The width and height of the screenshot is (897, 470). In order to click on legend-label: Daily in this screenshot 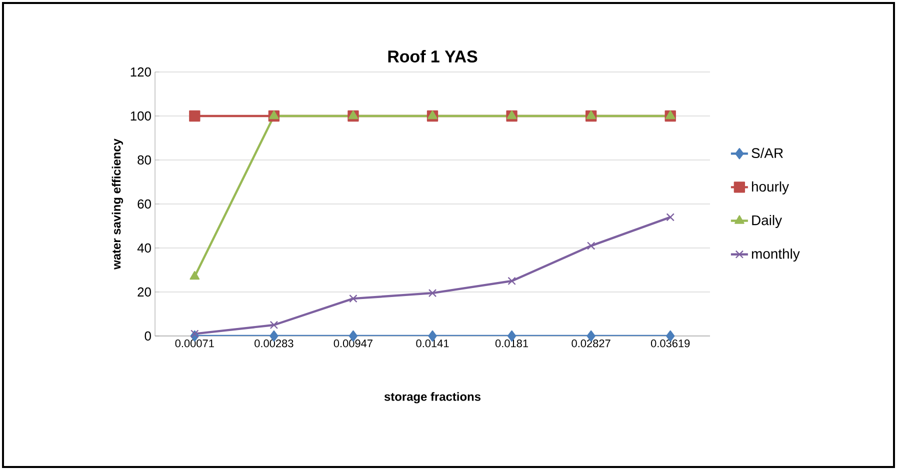, I will do `click(767, 221)`.